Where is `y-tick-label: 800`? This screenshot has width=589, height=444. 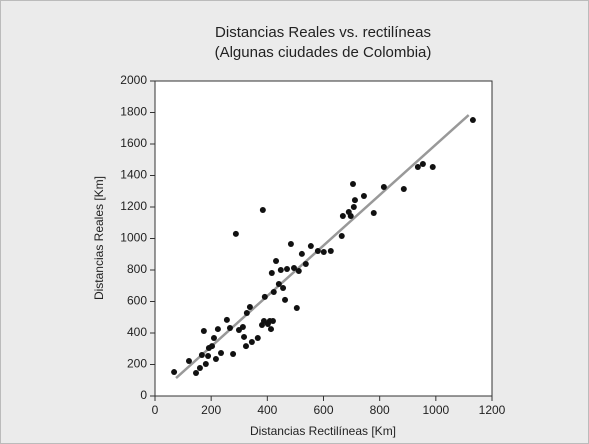 y-tick-label: 800 is located at coordinates (137, 269).